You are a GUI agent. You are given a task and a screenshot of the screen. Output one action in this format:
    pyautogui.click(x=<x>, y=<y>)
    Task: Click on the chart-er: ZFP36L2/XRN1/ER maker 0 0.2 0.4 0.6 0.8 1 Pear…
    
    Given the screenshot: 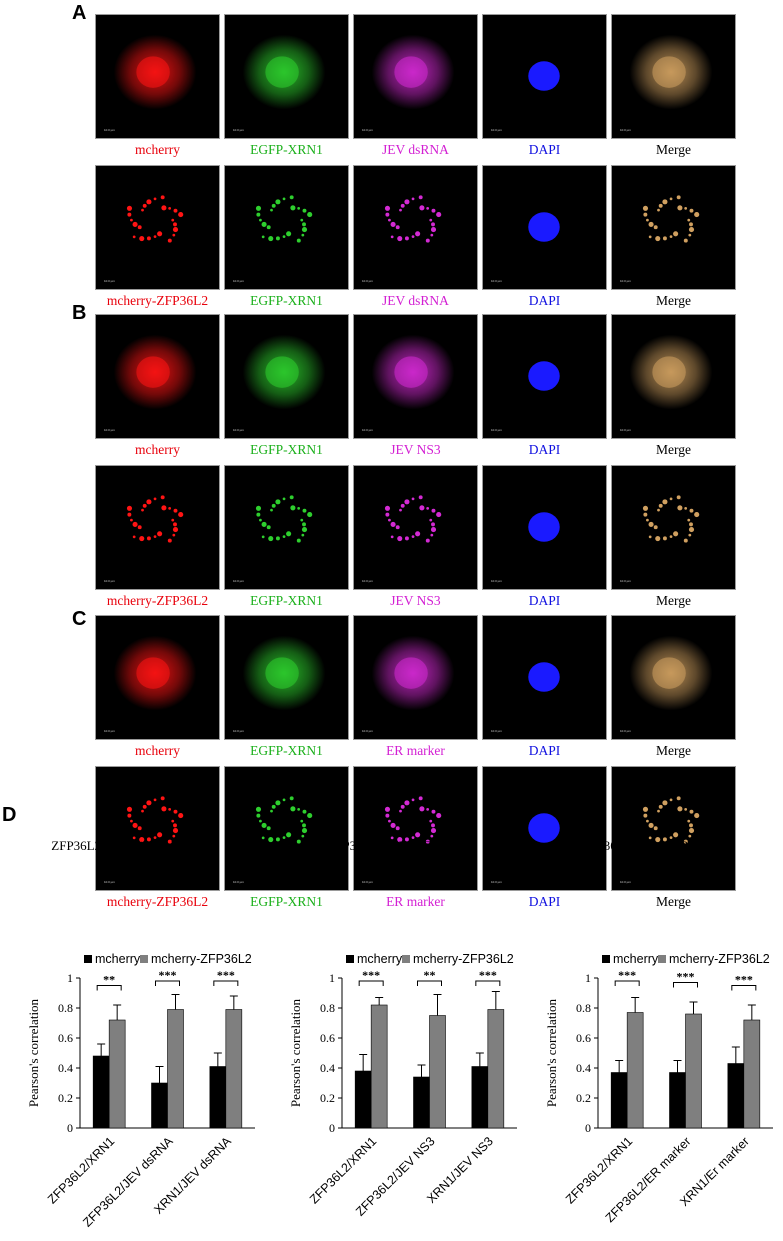 What is the action you would take?
    pyautogui.click(x=653, y=1038)
    